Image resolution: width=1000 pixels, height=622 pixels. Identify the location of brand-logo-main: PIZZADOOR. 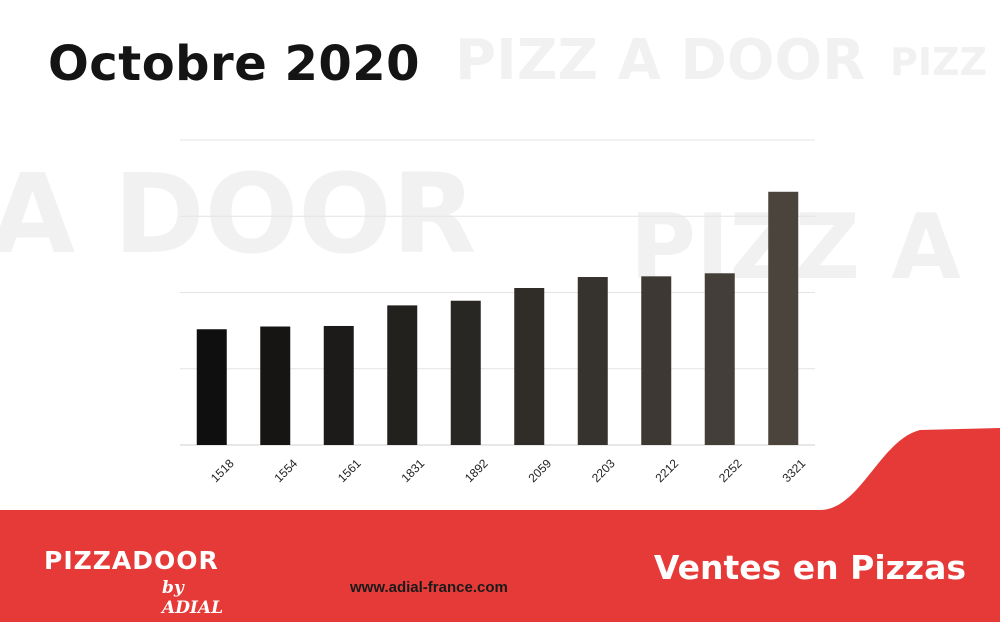
(131, 560).